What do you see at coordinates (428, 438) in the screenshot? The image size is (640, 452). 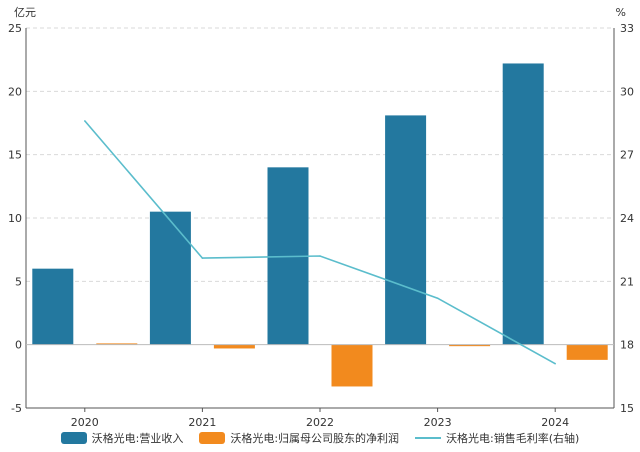 I see `legend-swatch-gross-margin` at bounding box center [428, 438].